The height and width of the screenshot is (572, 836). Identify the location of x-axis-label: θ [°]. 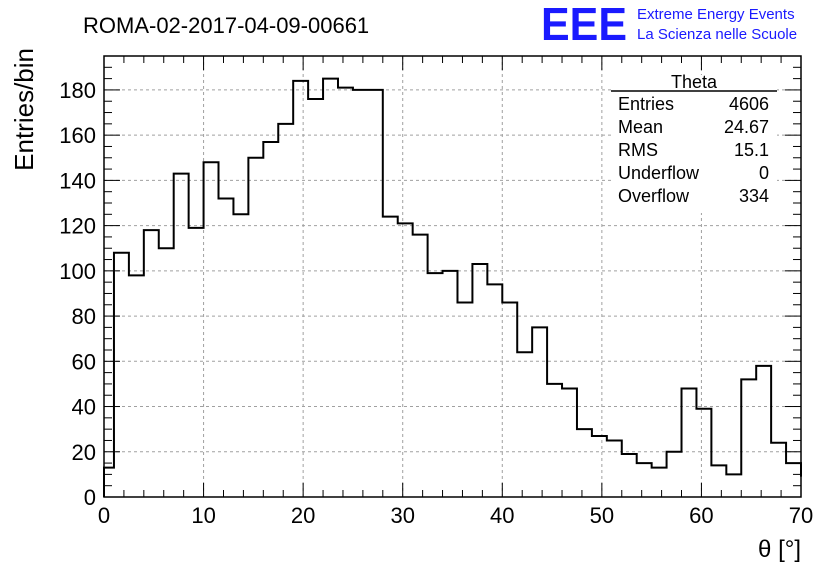
(779, 549).